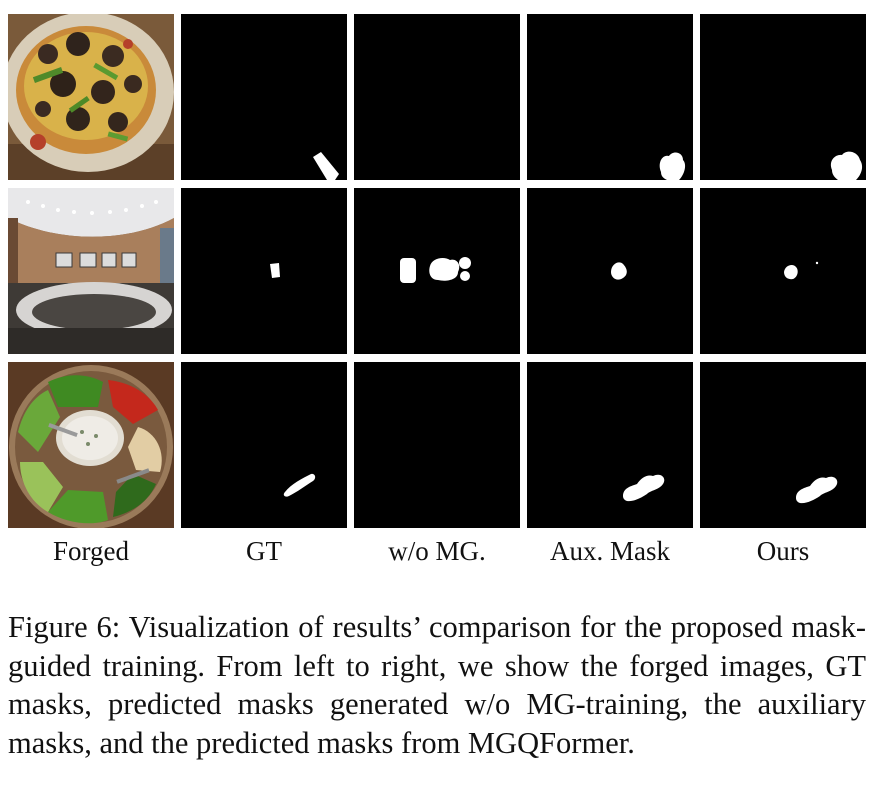 Image resolution: width=888 pixels, height=812 pixels. I want to click on forged-image-conference-room, so click(91, 271).